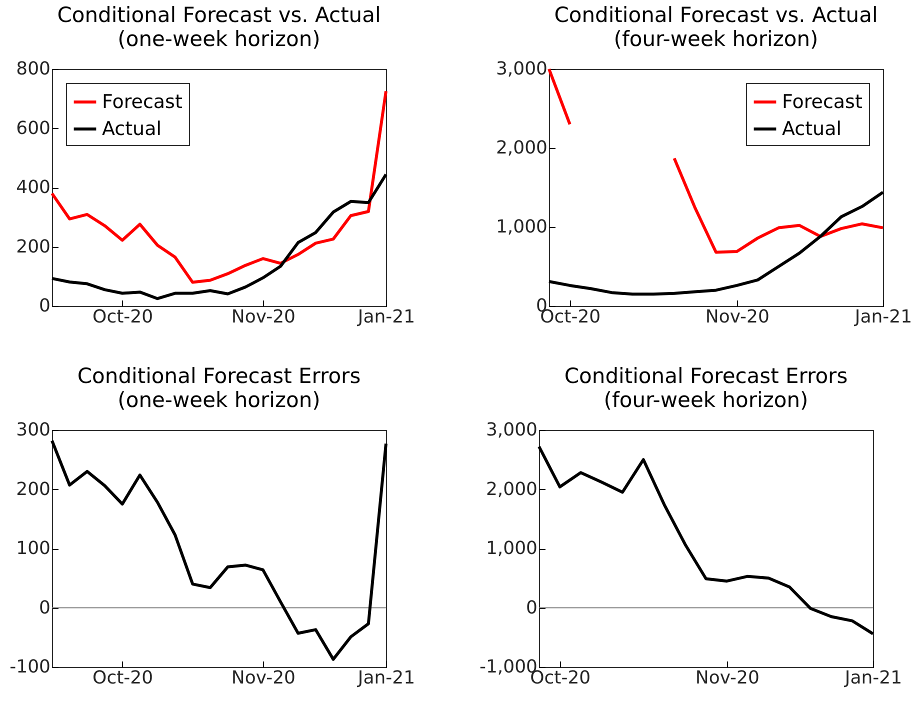 The width and height of the screenshot is (914, 719). What do you see at coordinates (33, 128) in the screenshot?
I see `y-tick-label: 600` at bounding box center [33, 128].